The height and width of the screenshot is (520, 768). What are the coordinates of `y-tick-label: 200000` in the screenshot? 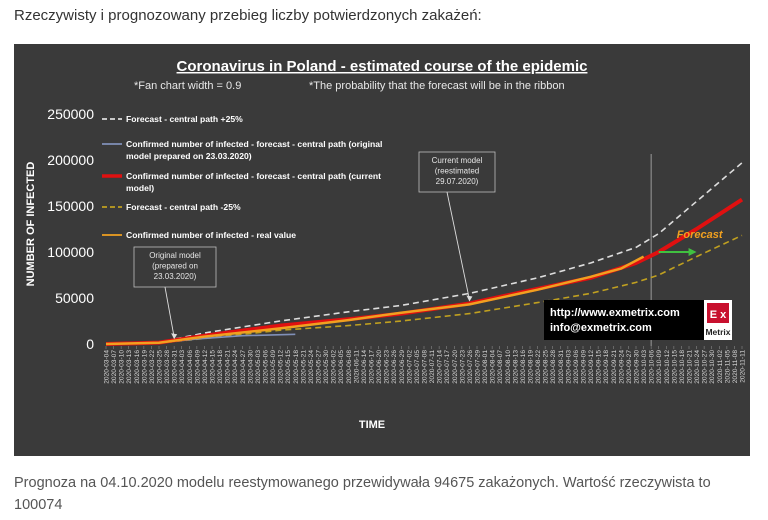 It's located at (70, 160).